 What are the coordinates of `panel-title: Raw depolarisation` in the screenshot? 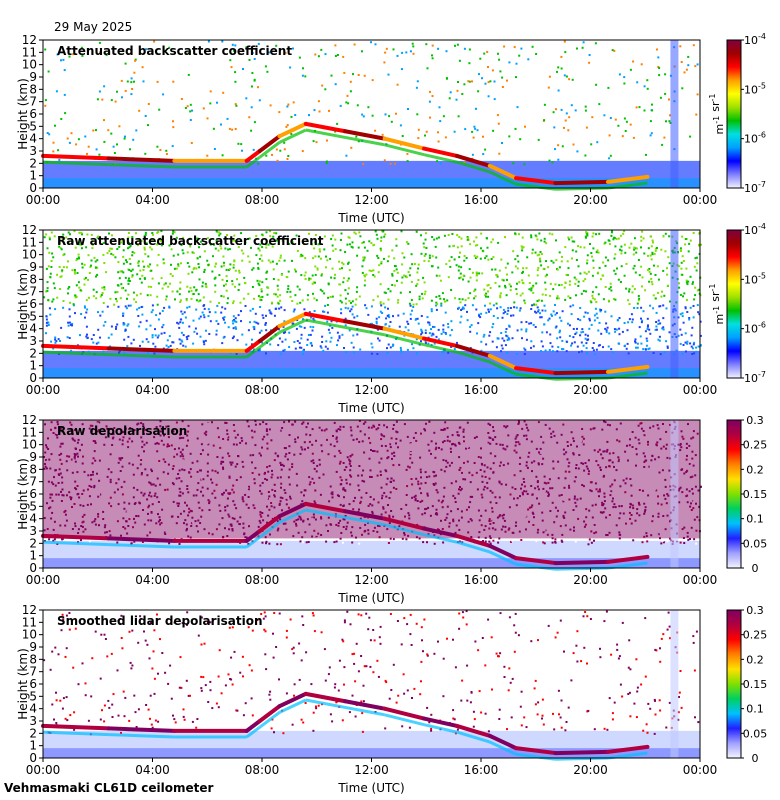 It's located at (122, 431).